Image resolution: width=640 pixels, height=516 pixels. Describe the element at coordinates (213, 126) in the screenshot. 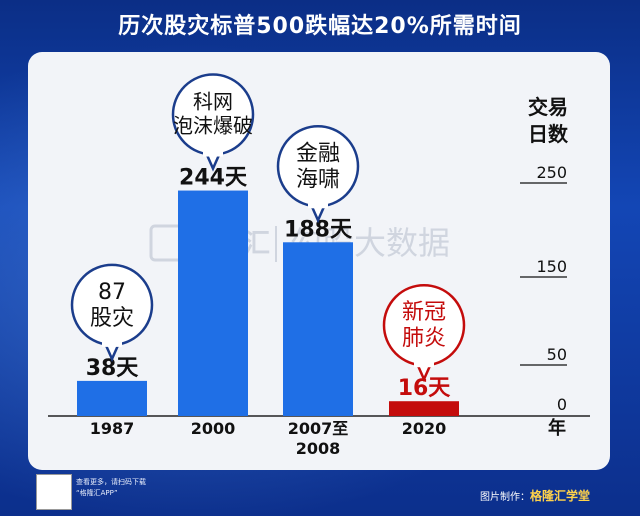

I see `annotation-text: 泡沫爆破` at that location.